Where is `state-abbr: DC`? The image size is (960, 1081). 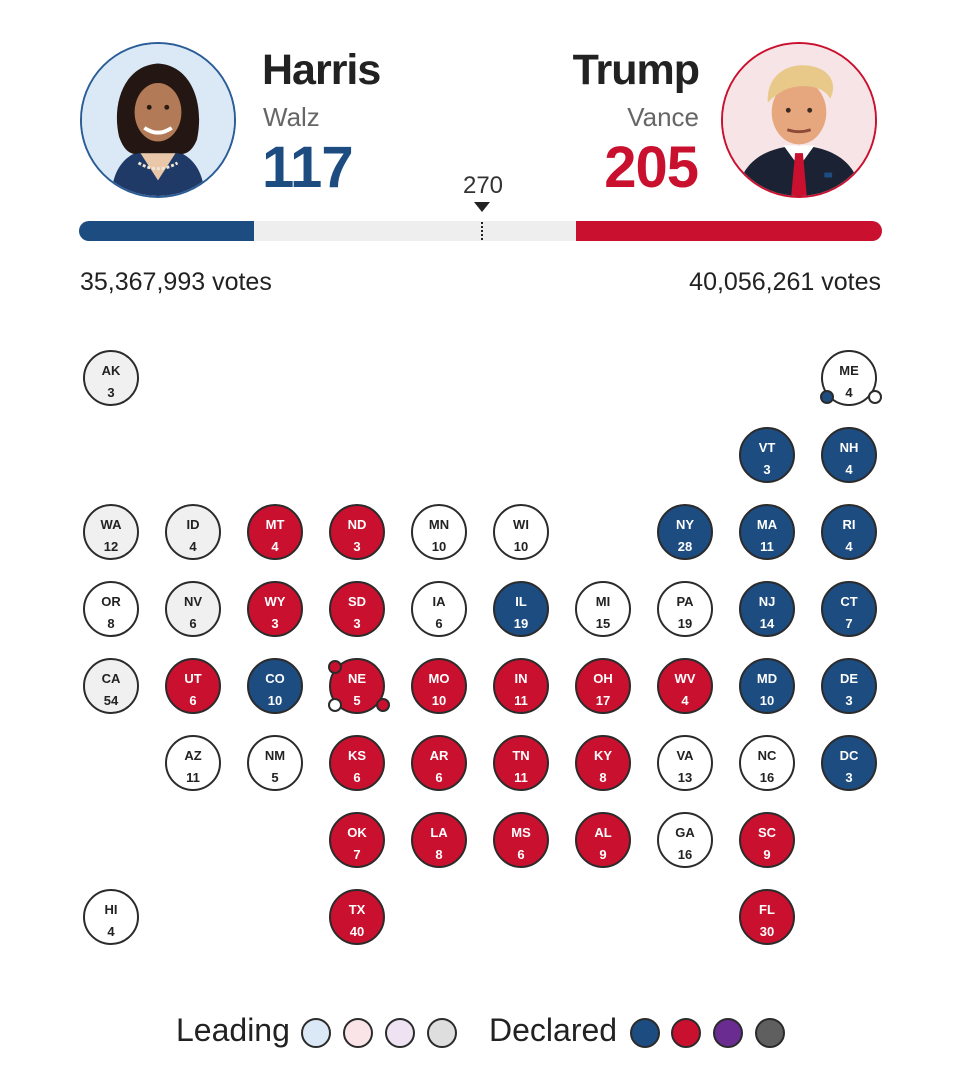 state-abbr: DC is located at coordinates (849, 755).